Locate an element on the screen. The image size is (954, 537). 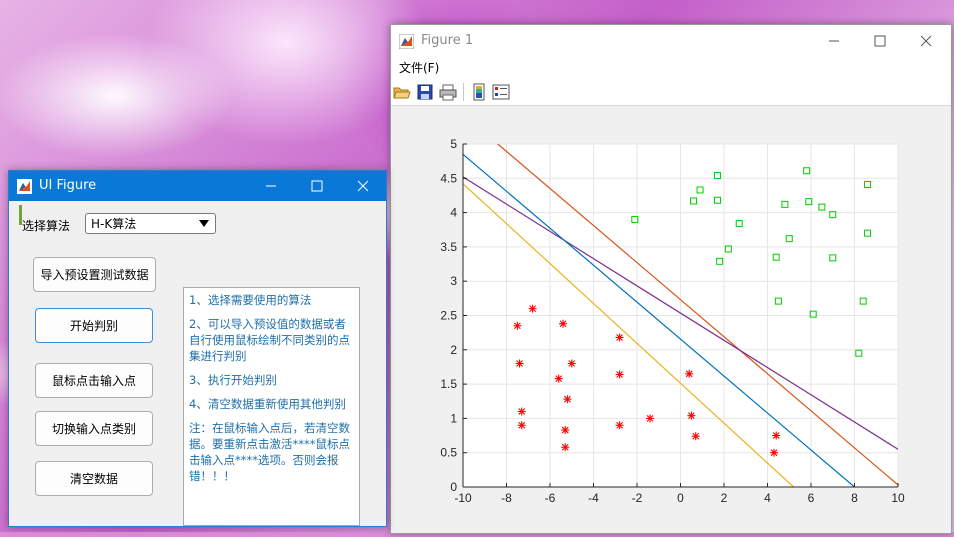
maximize-icon is located at coordinates (880, 41).